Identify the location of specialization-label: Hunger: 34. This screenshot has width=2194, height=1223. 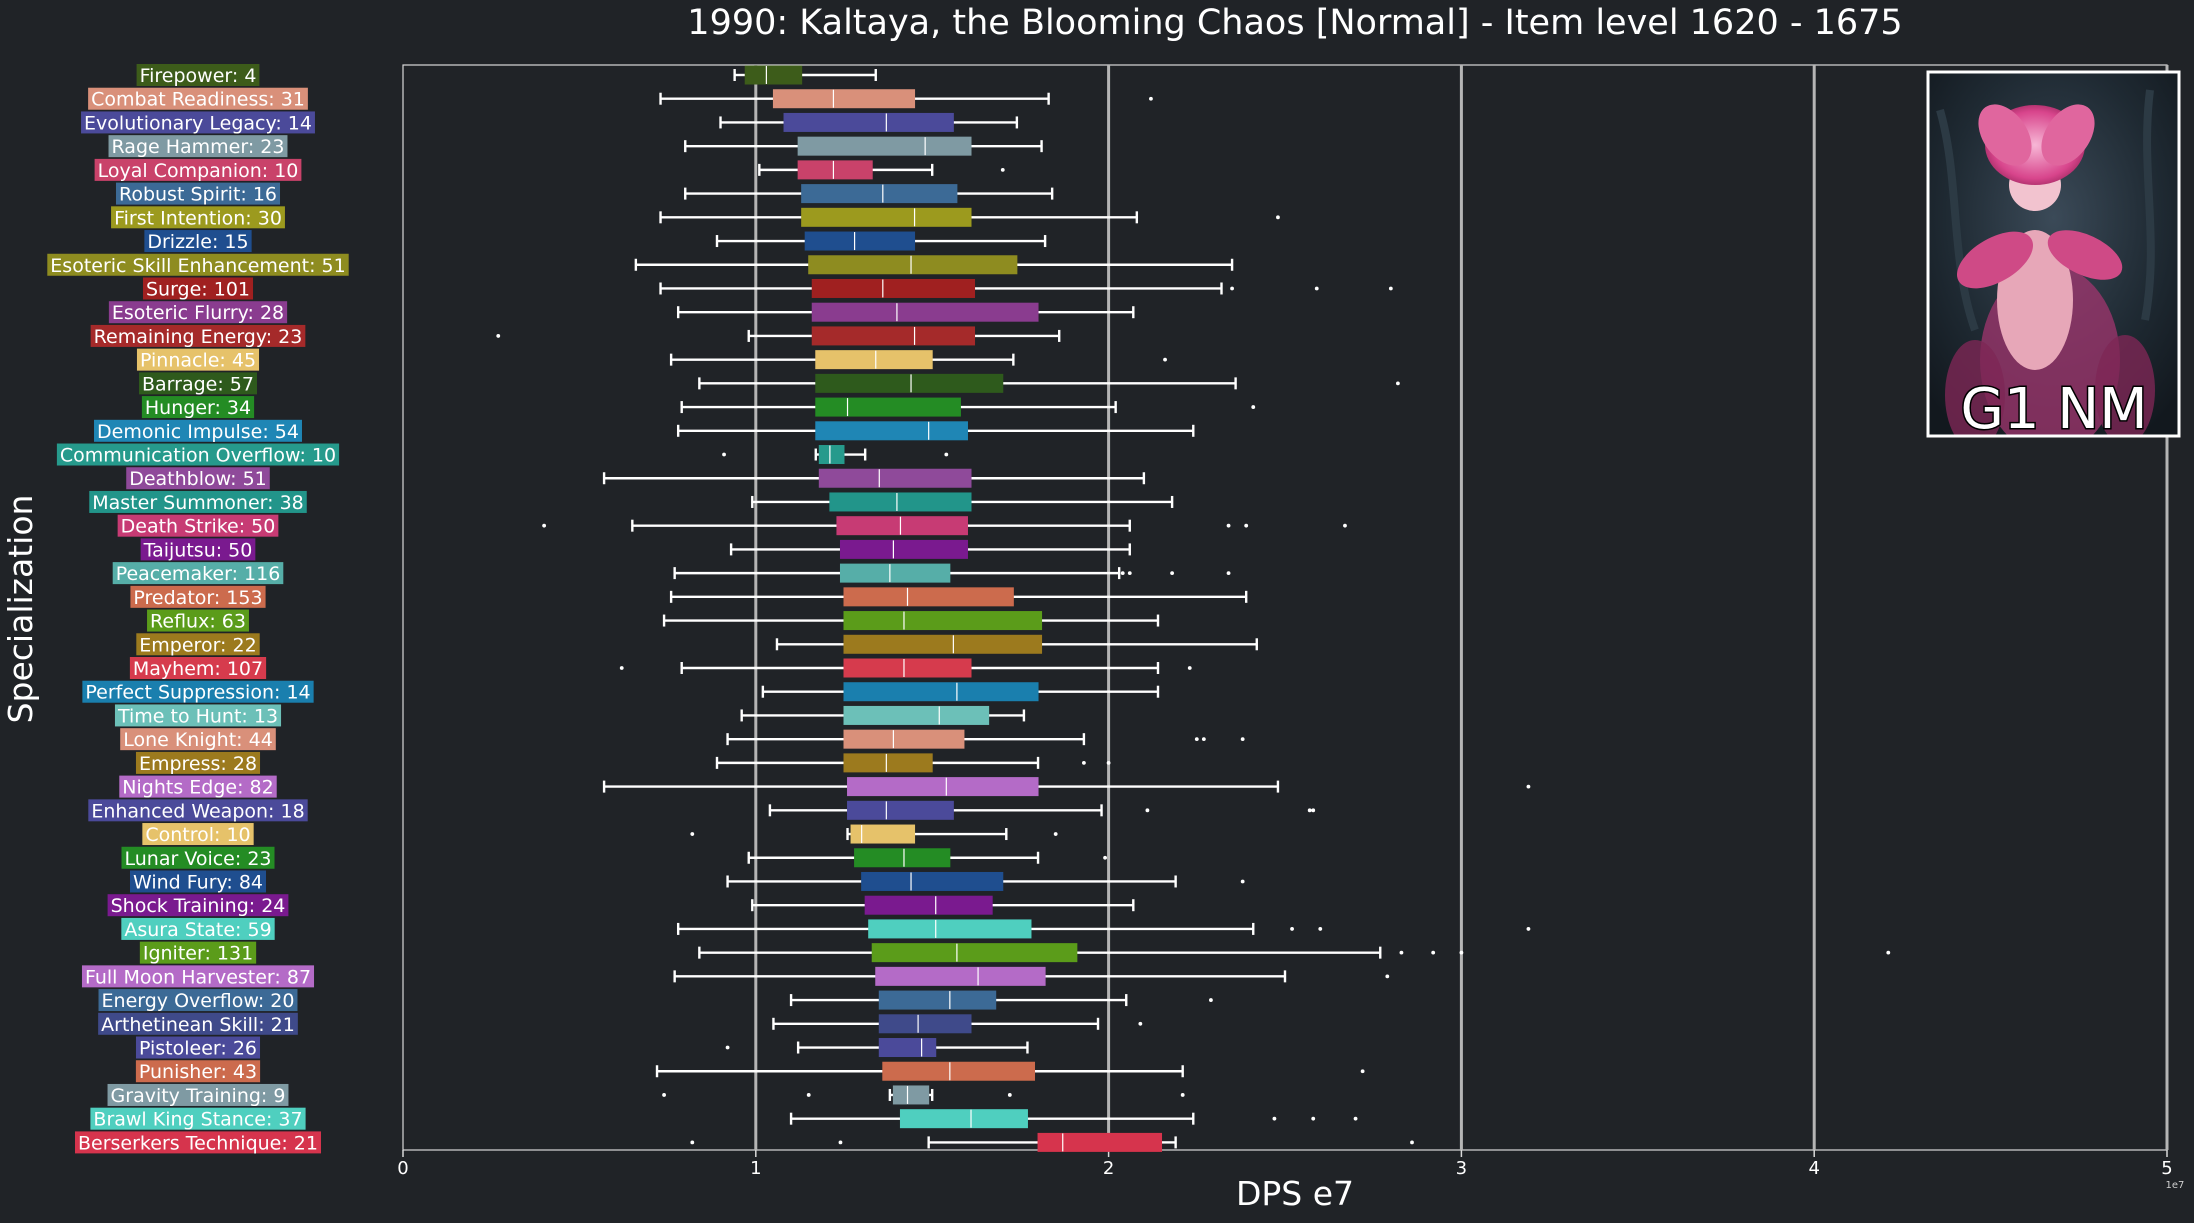
(198, 407).